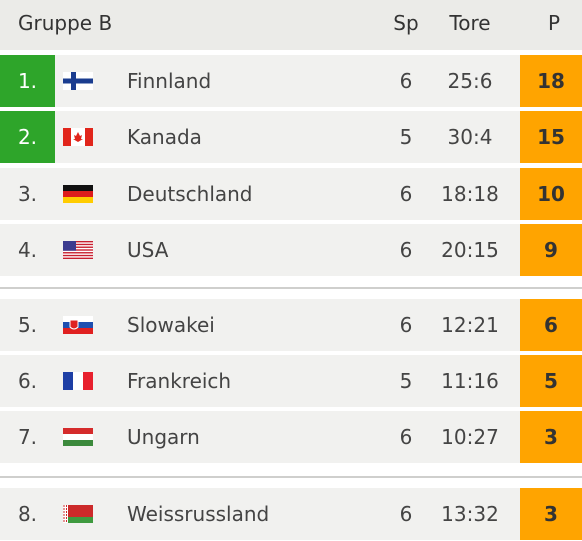  I want to click on table-header: Gruppe B Sp Tore P, so click(291, 25).